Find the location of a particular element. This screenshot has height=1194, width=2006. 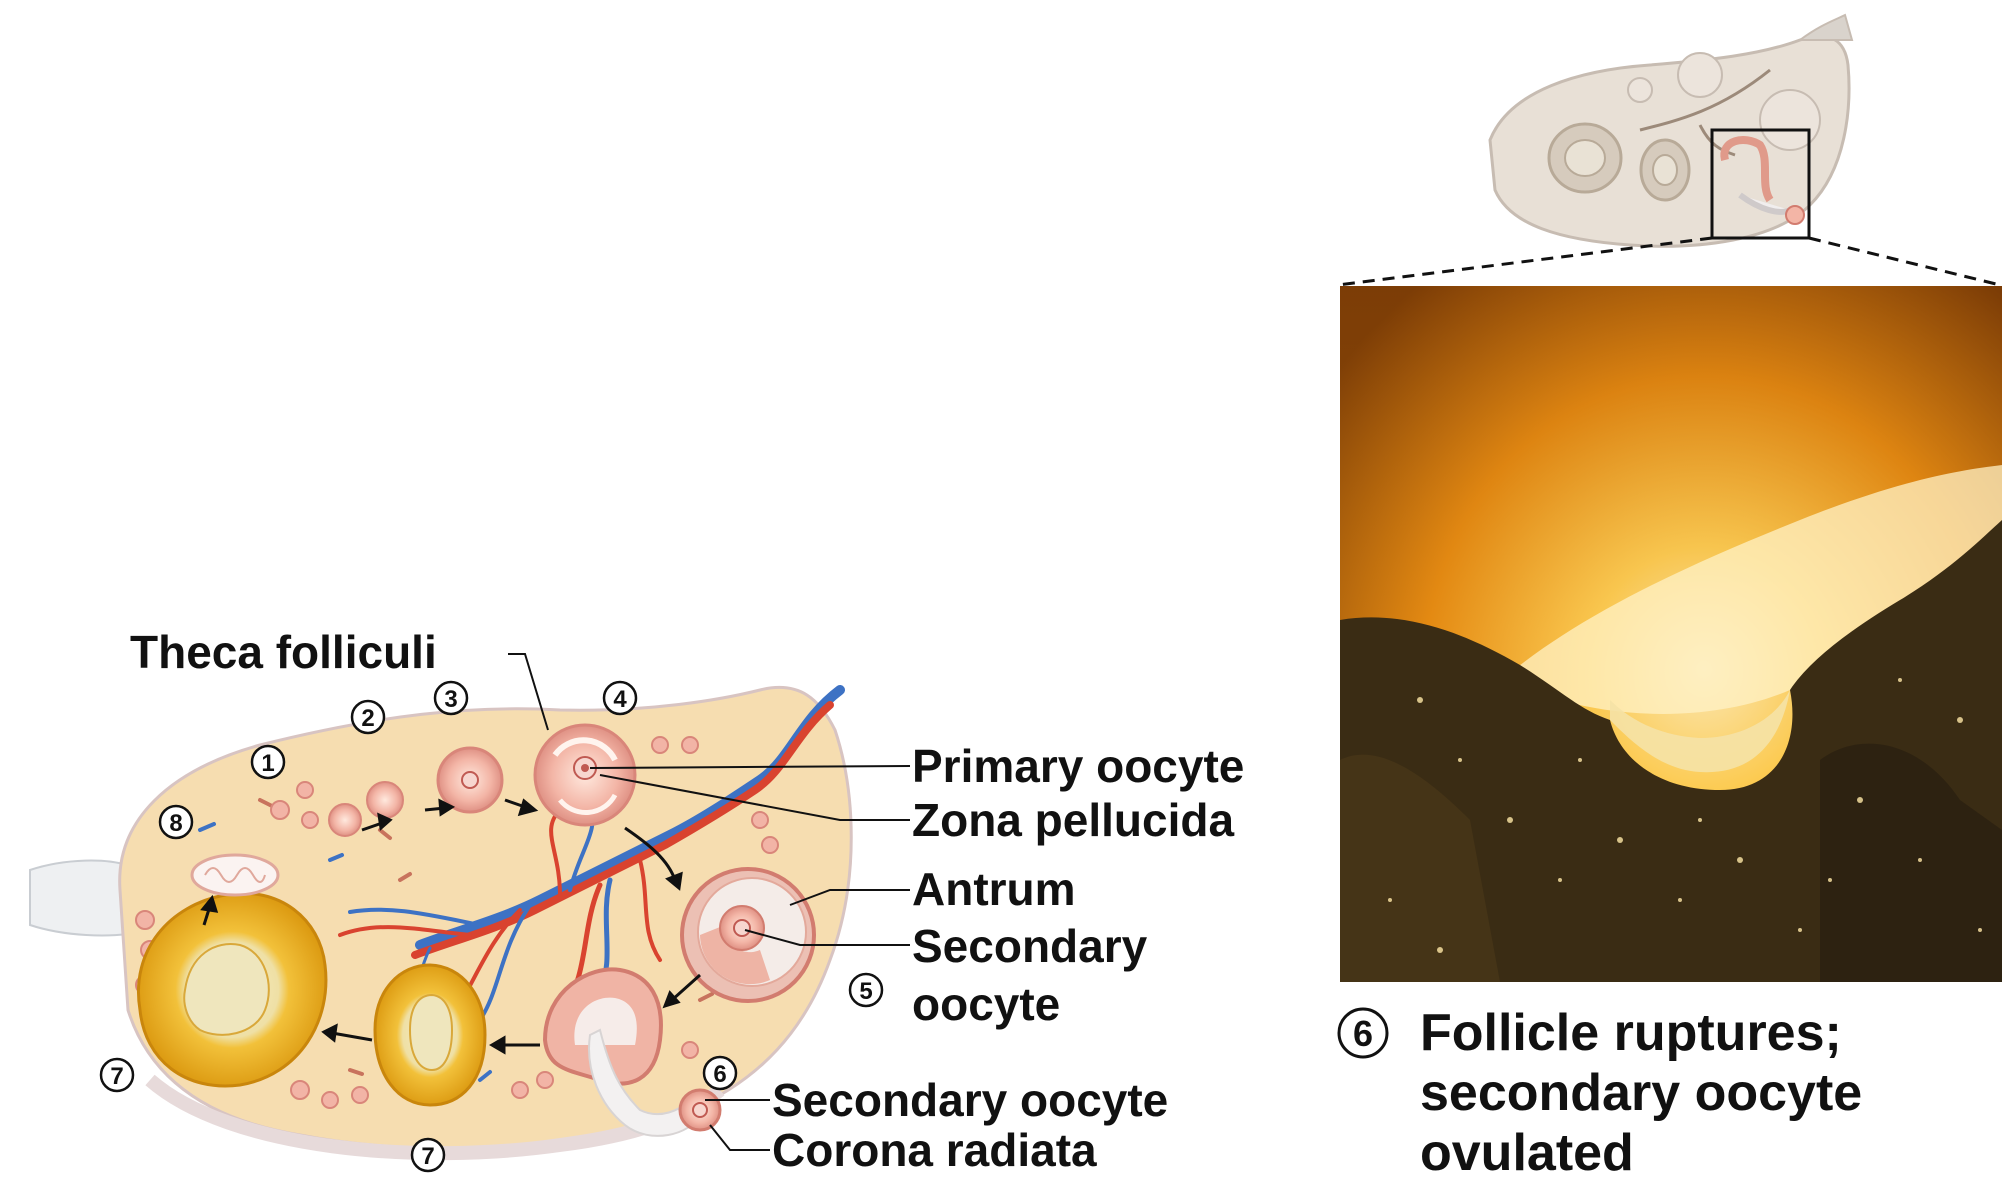

caption-step-number: 6 is located at coordinates (1363, 1033).